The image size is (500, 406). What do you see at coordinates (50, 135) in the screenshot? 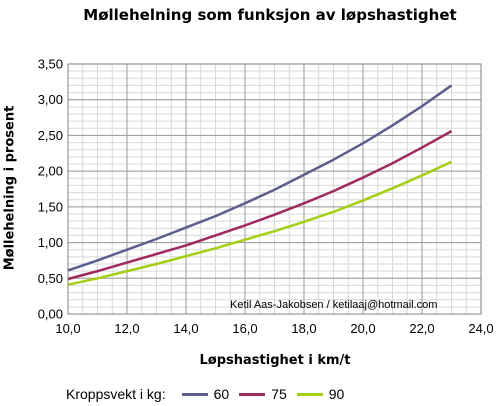
I see `y-tick-label: 2,50` at bounding box center [50, 135].